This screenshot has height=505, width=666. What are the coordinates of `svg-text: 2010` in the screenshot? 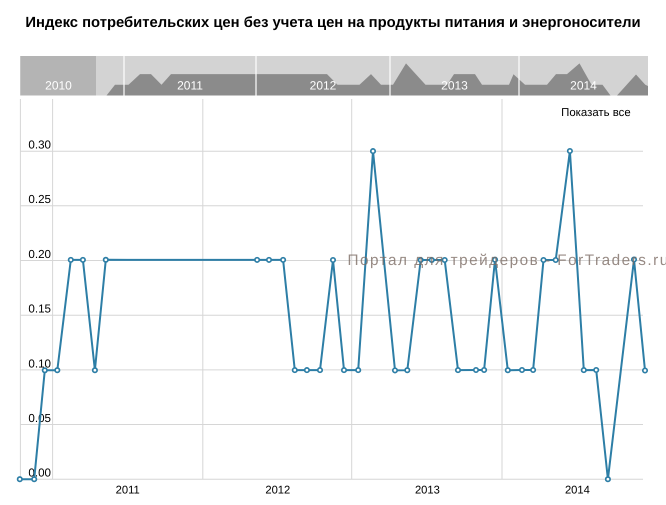 It's located at (58, 86).